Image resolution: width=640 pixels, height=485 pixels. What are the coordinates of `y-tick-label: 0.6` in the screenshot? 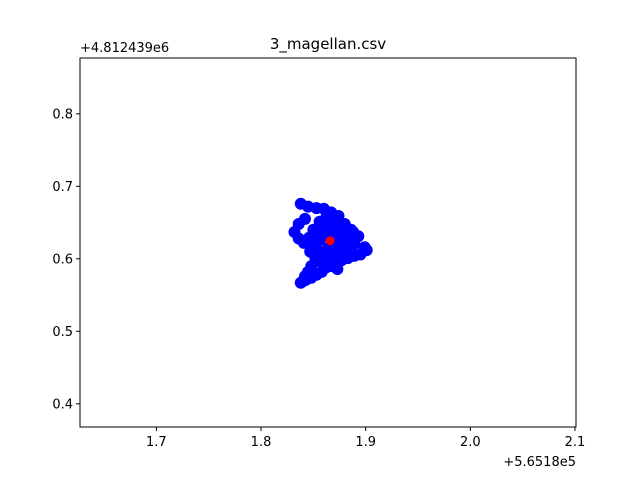 It's located at (62, 259).